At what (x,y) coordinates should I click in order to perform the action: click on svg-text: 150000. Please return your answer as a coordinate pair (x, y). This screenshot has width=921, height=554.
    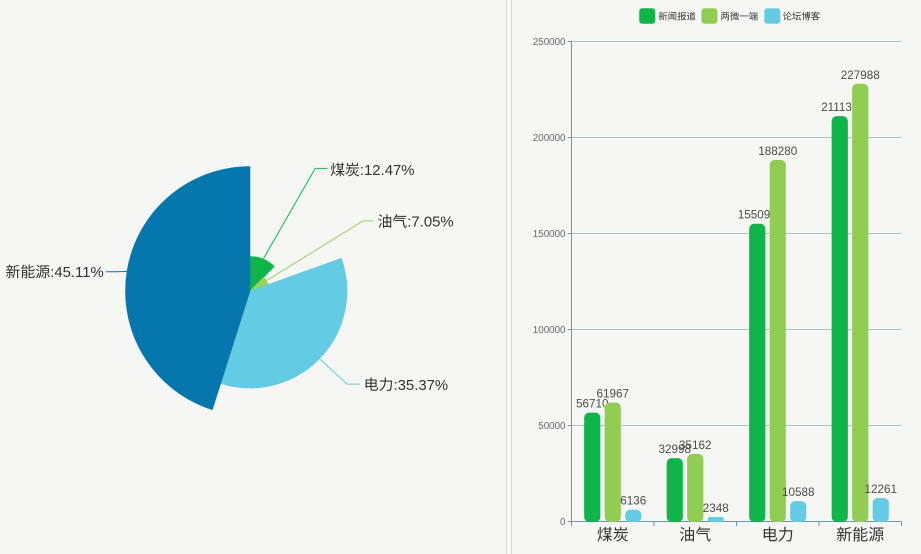
    Looking at the image, I should click on (549, 234).